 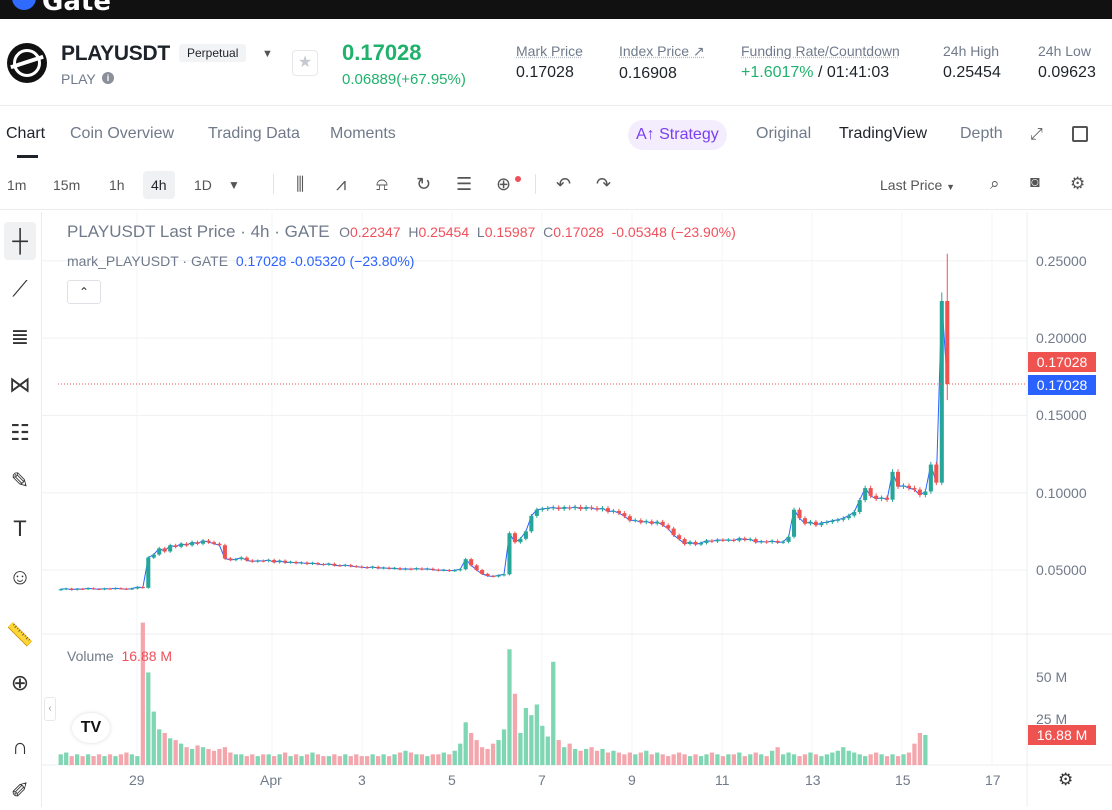 I want to click on crosshair-icon: ┼, so click(x=20, y=241).